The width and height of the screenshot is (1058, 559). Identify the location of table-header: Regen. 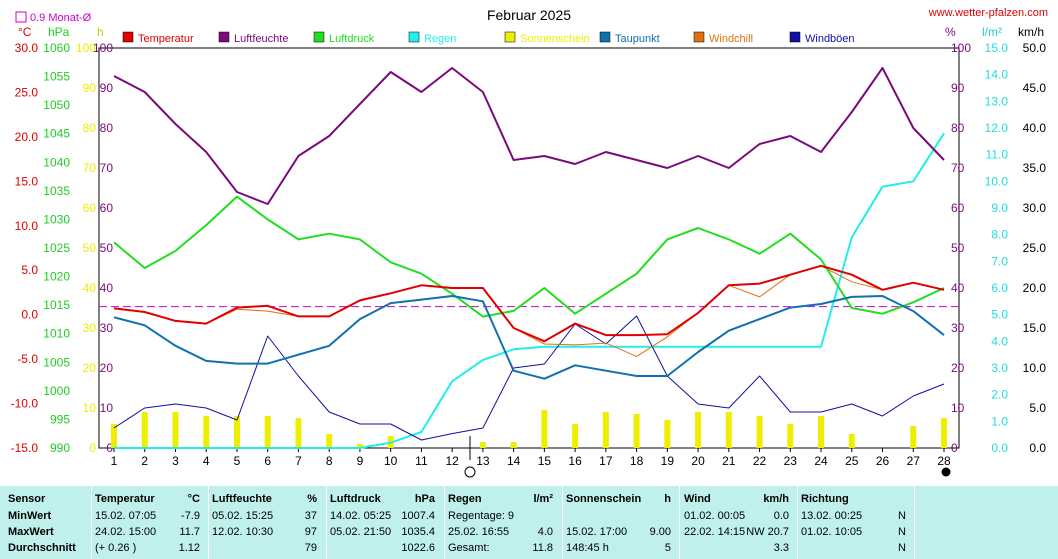
(465, 499).